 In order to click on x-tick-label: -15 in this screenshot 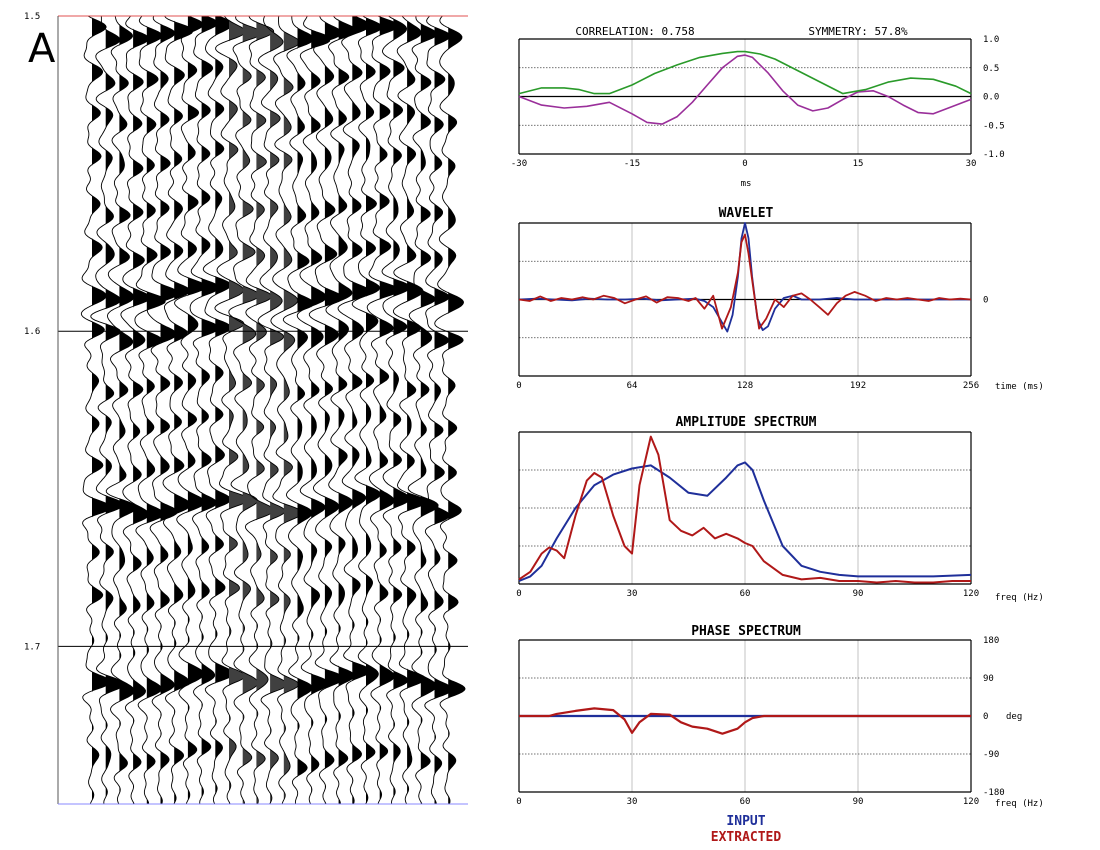, I will do `click(632, 164)`.